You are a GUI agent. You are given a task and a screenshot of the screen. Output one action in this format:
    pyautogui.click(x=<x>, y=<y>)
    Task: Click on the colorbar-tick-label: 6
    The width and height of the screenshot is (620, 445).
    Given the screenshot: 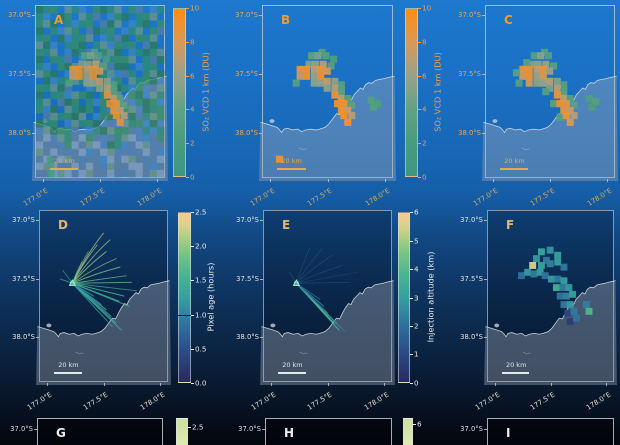 What is the action you would take?
    pyautogui.click(x=416, y=212)
    